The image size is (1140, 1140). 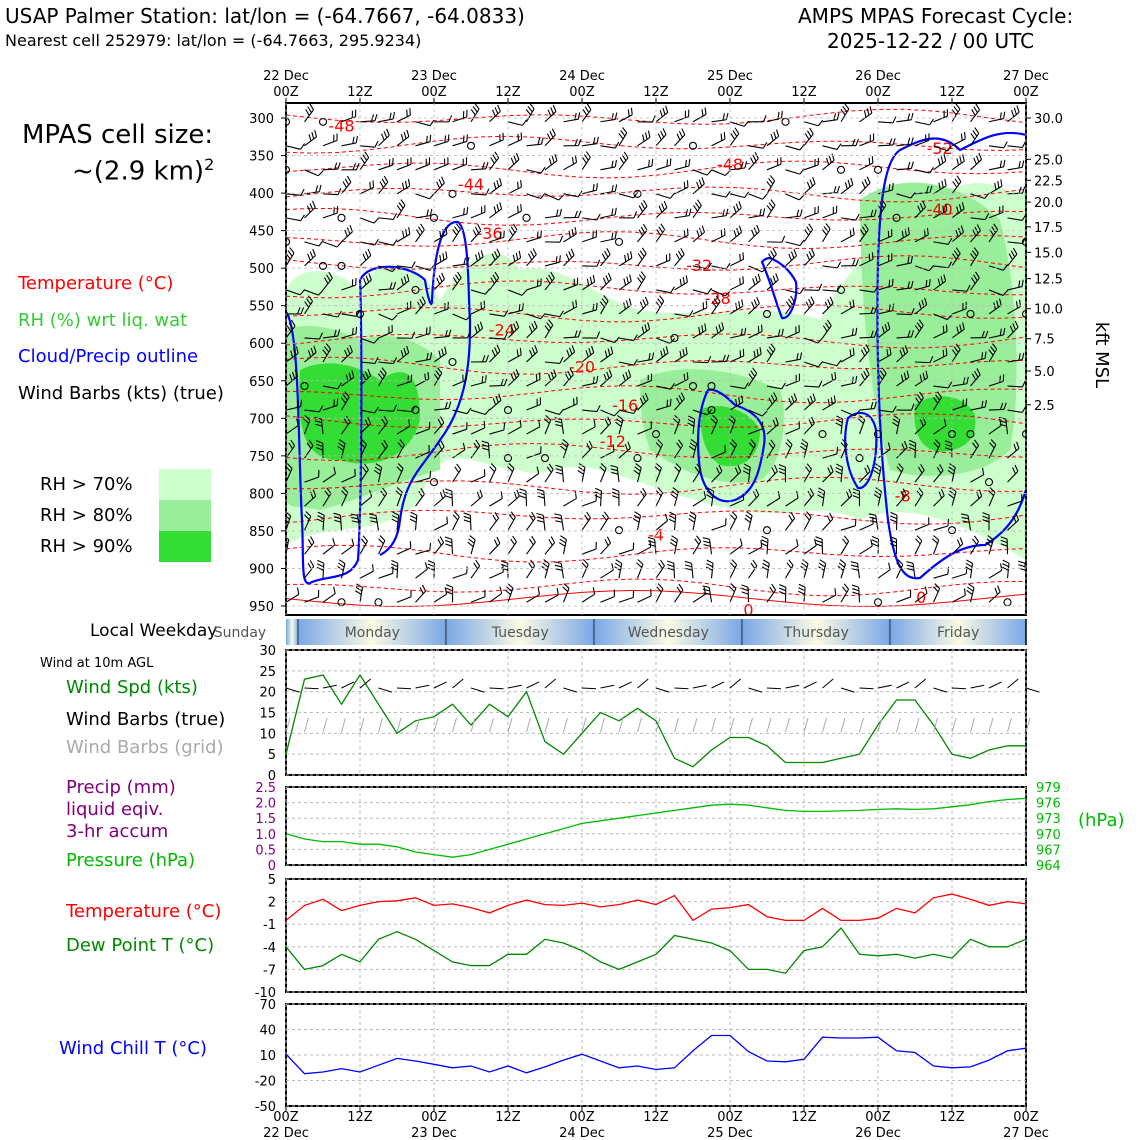 What do you see at coordinates (185, 515) in the screenshot?
I see `legend-rh80-swatch` at bounding box center [185, 515].